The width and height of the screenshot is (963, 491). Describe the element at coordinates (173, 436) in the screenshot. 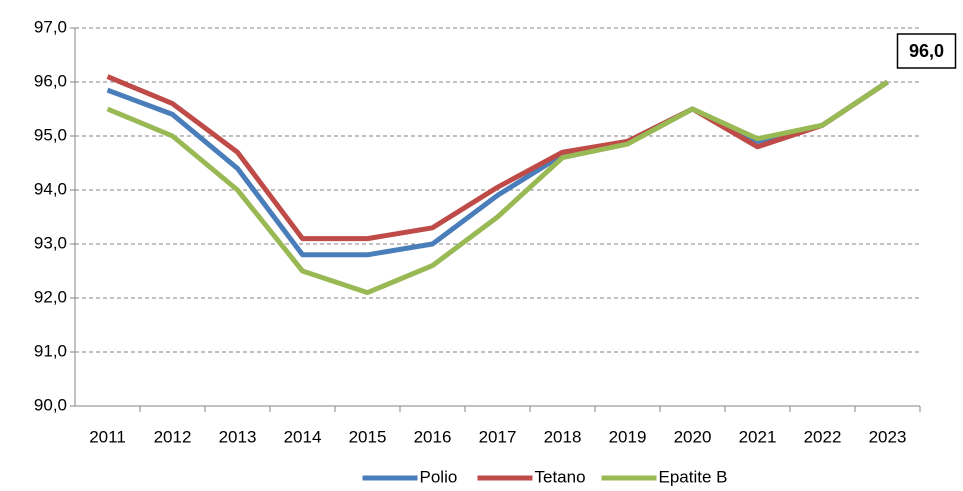

I see `x-tick-label: 2012` at that location.